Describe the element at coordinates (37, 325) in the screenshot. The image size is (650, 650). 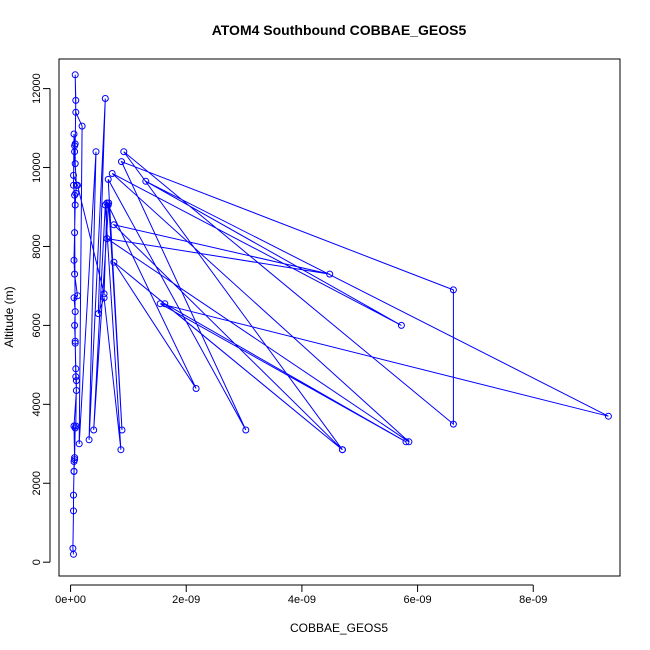
I see `y-tick-label: 6000` at that location.